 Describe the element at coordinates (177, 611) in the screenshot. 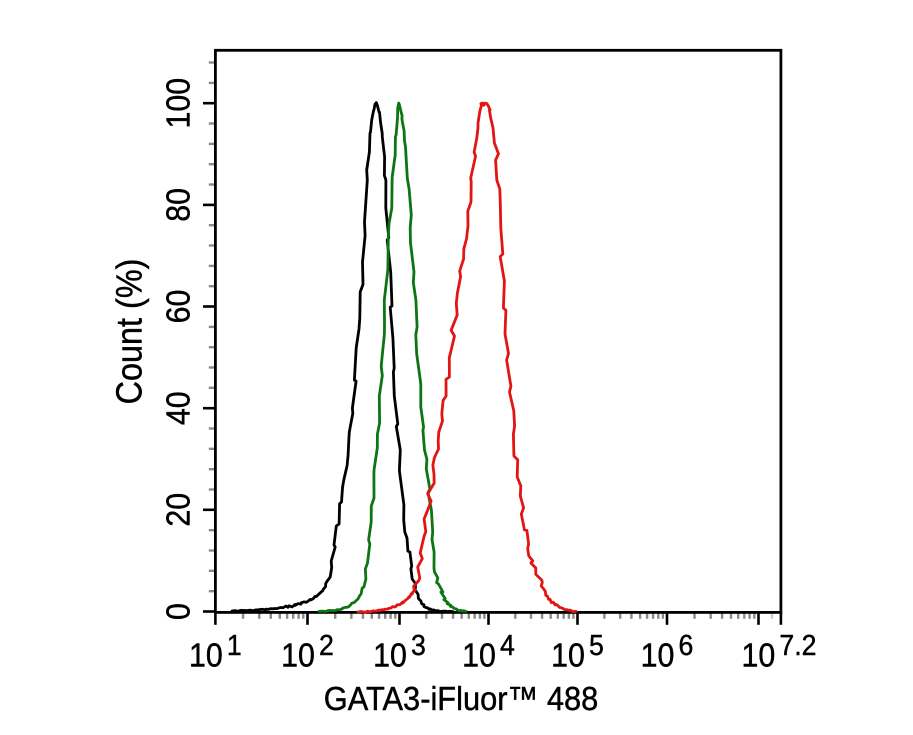

I see `svg-text: 0` at that location.